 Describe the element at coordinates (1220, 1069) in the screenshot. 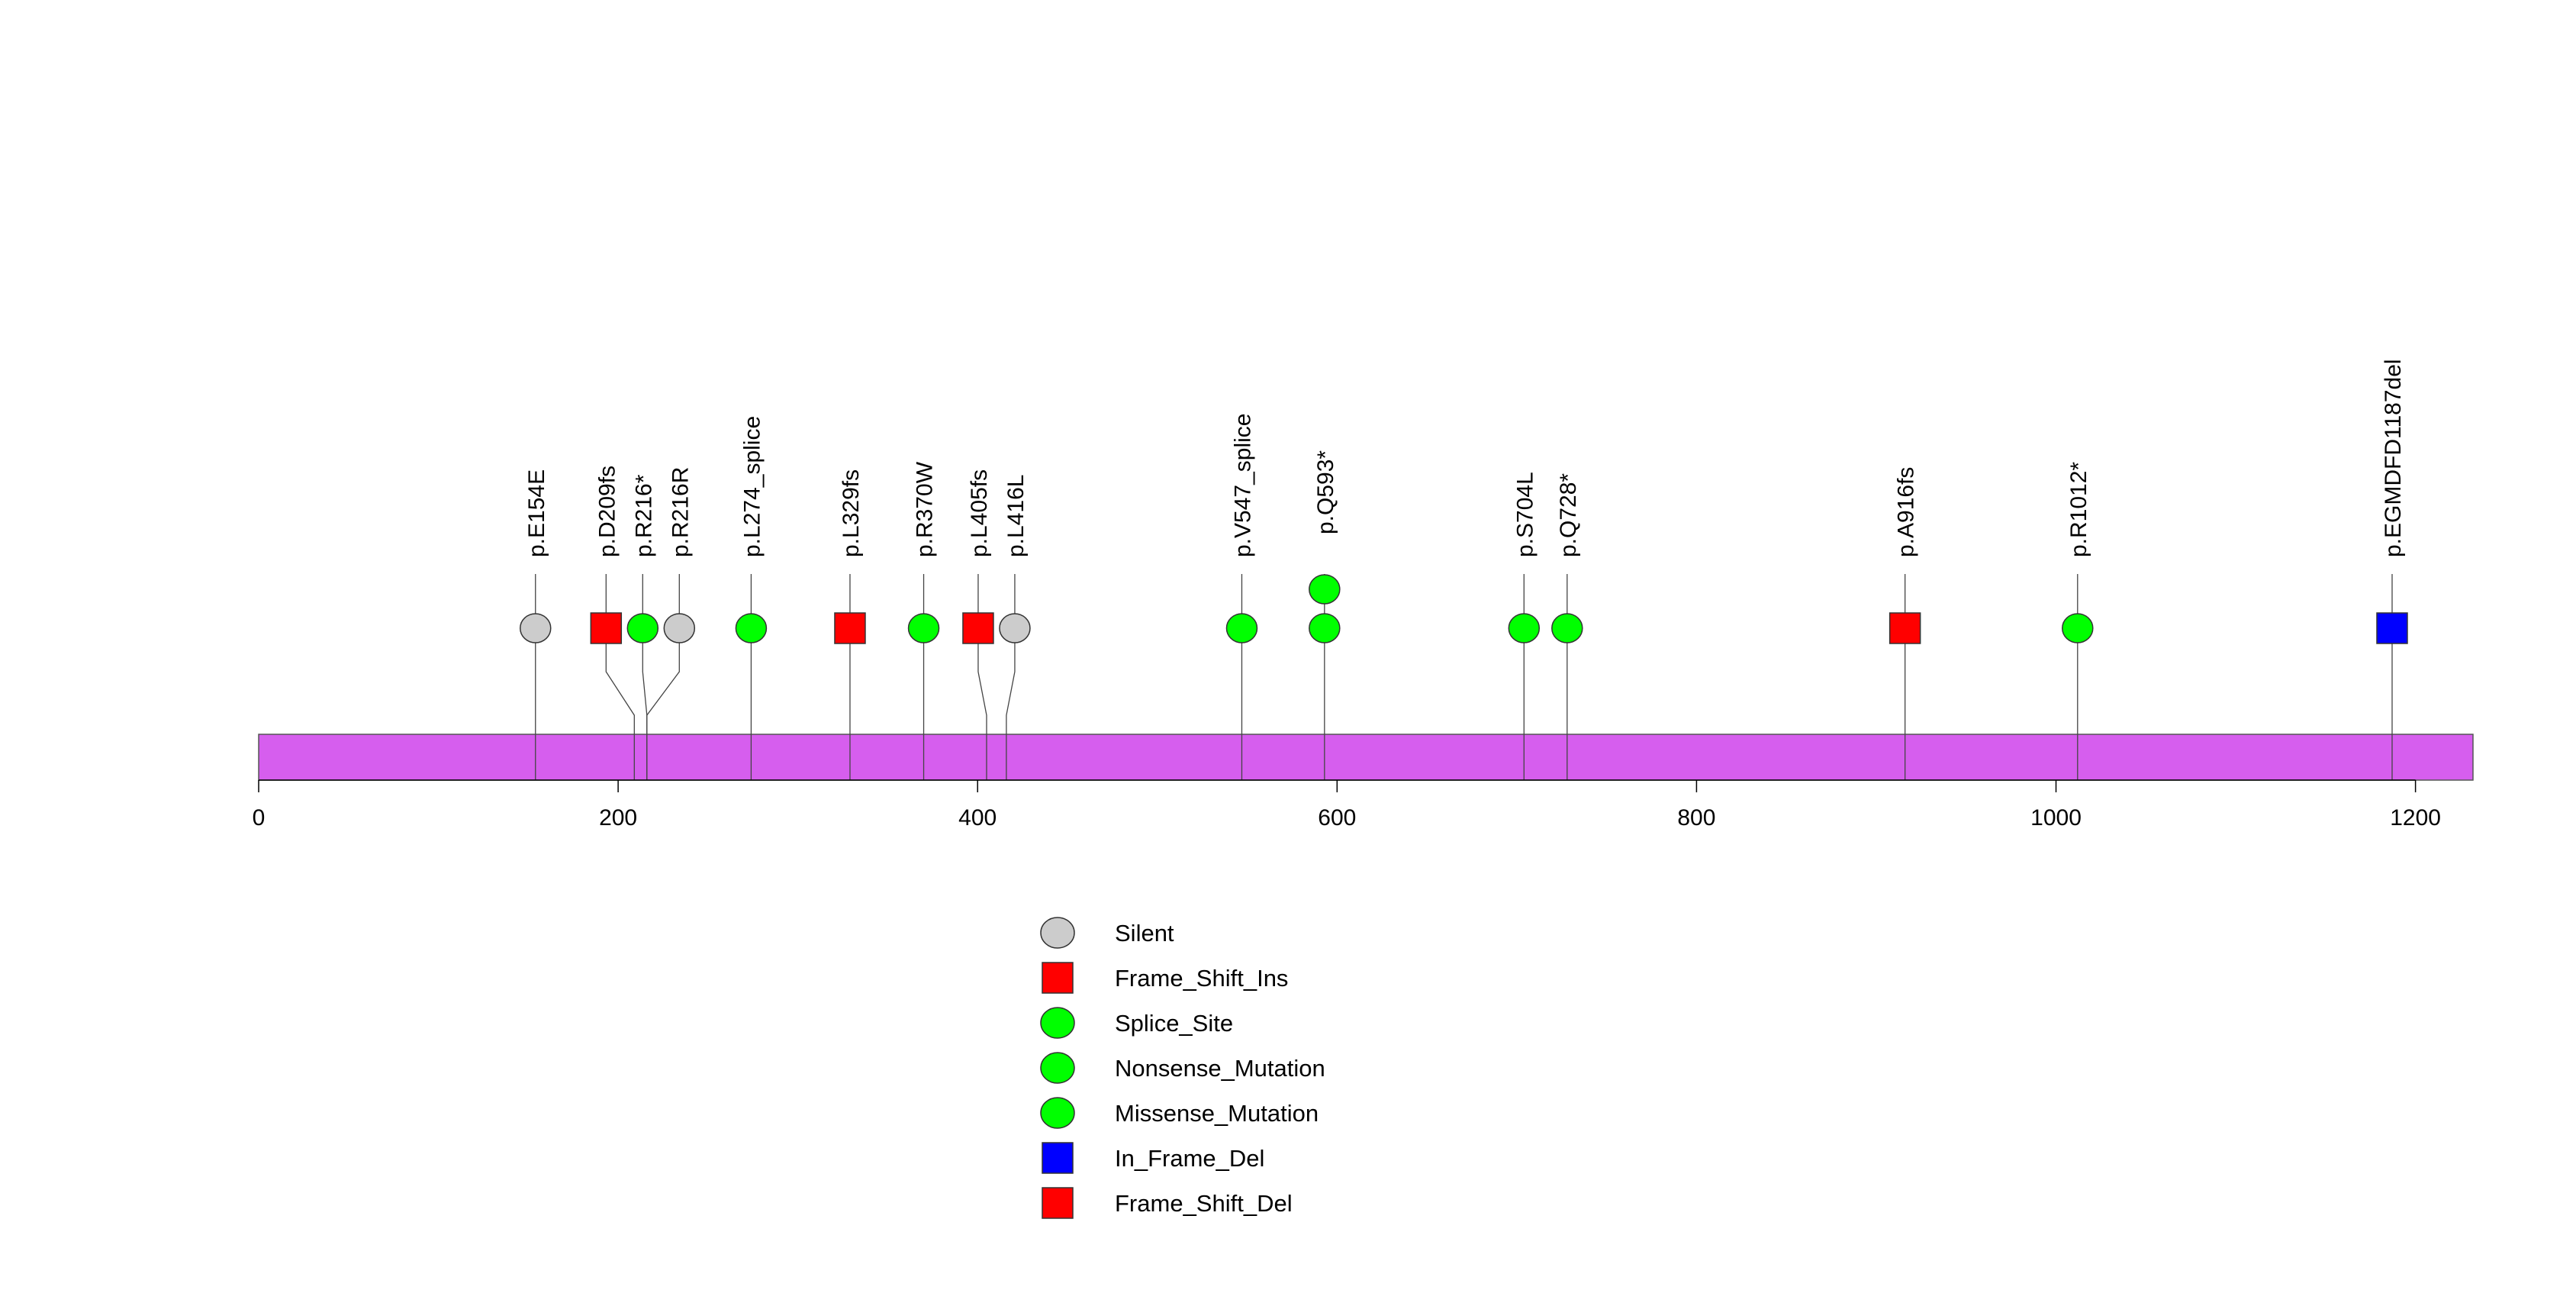

I see `legend-label-nonsense-mutation: Nonsense_Mutation` at that location.